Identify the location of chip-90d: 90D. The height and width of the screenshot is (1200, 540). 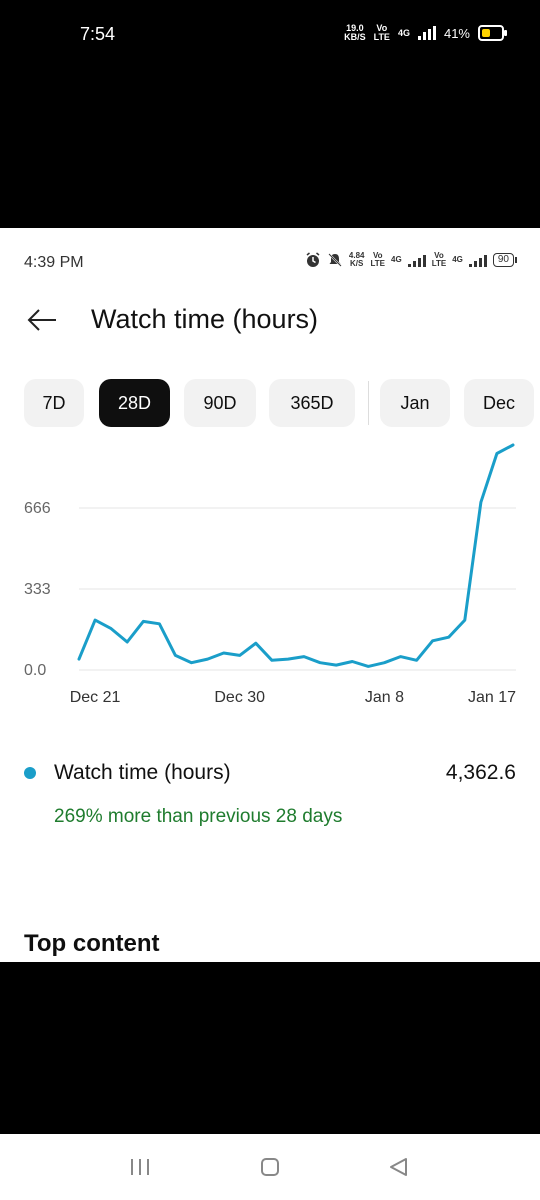
(220, 403).